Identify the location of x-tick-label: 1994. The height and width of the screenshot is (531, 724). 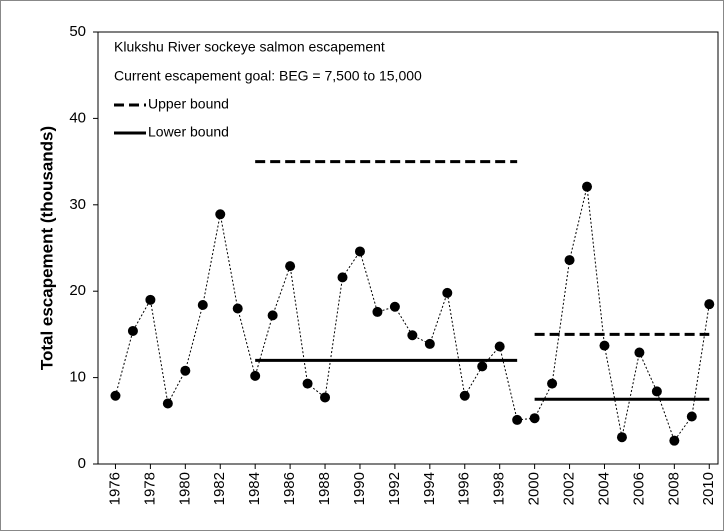
(429, 488).